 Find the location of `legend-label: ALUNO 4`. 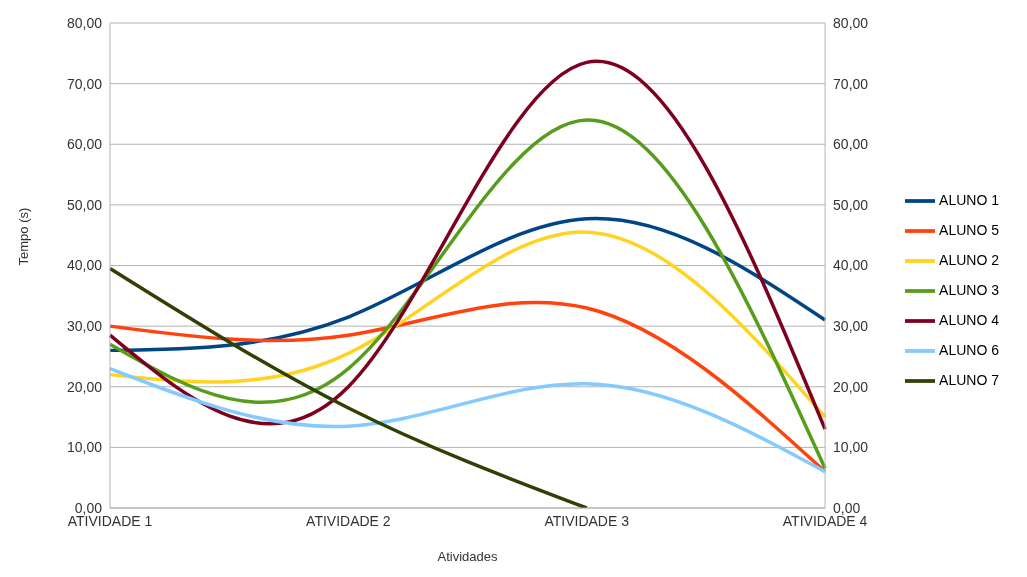

legend-label: ALUNO 4 is located at coordinates (969, 319).